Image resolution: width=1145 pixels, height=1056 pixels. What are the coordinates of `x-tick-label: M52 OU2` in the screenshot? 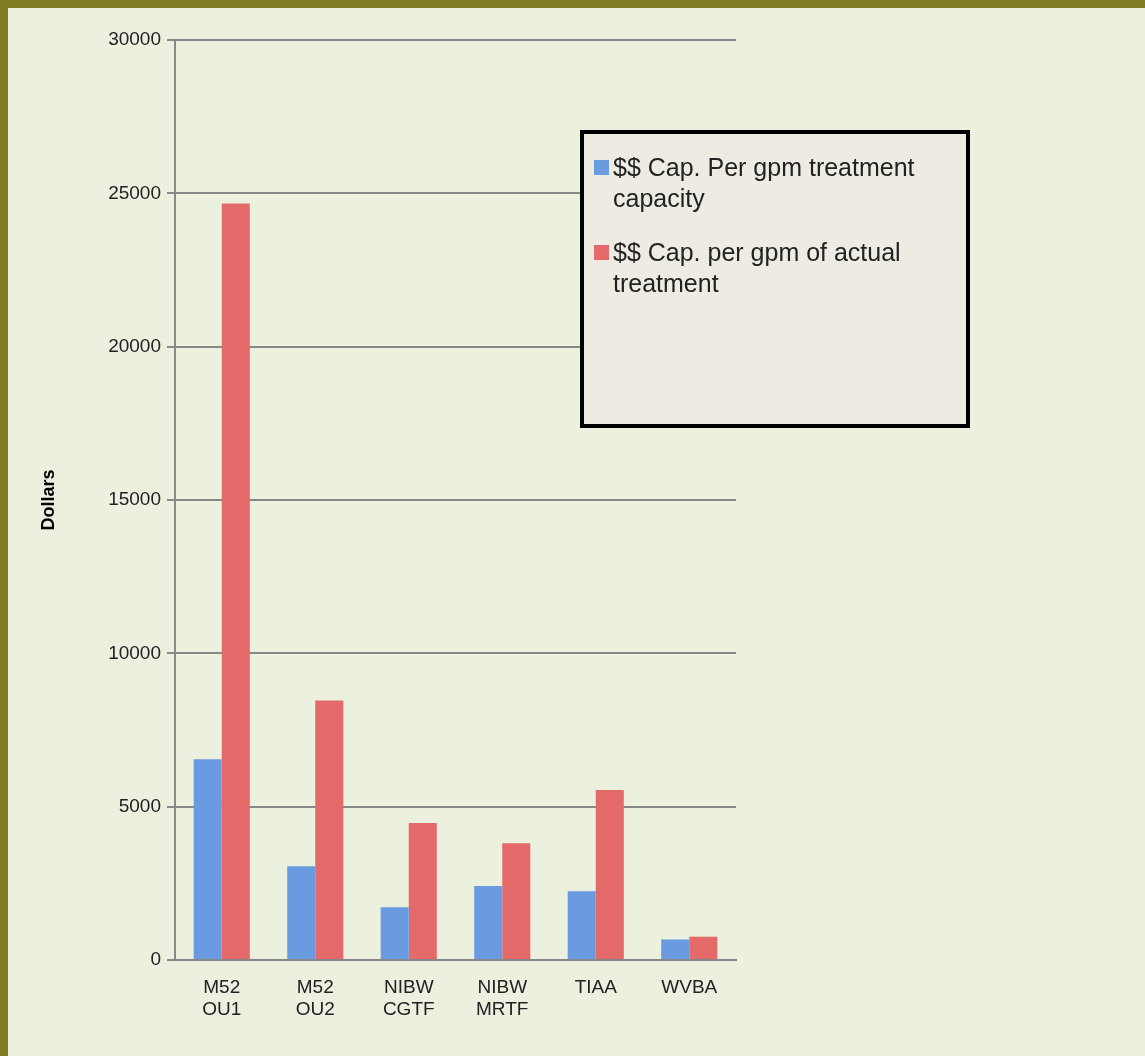 It's located at (315, 997).